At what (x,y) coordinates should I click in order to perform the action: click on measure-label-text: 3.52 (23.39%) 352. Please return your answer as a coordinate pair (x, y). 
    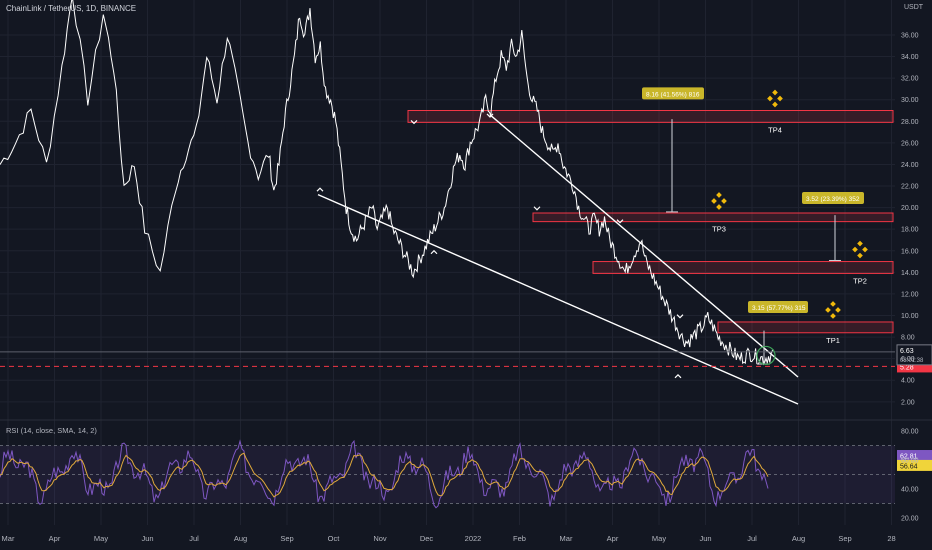
    Looking at the image, I should click on (833, 199).